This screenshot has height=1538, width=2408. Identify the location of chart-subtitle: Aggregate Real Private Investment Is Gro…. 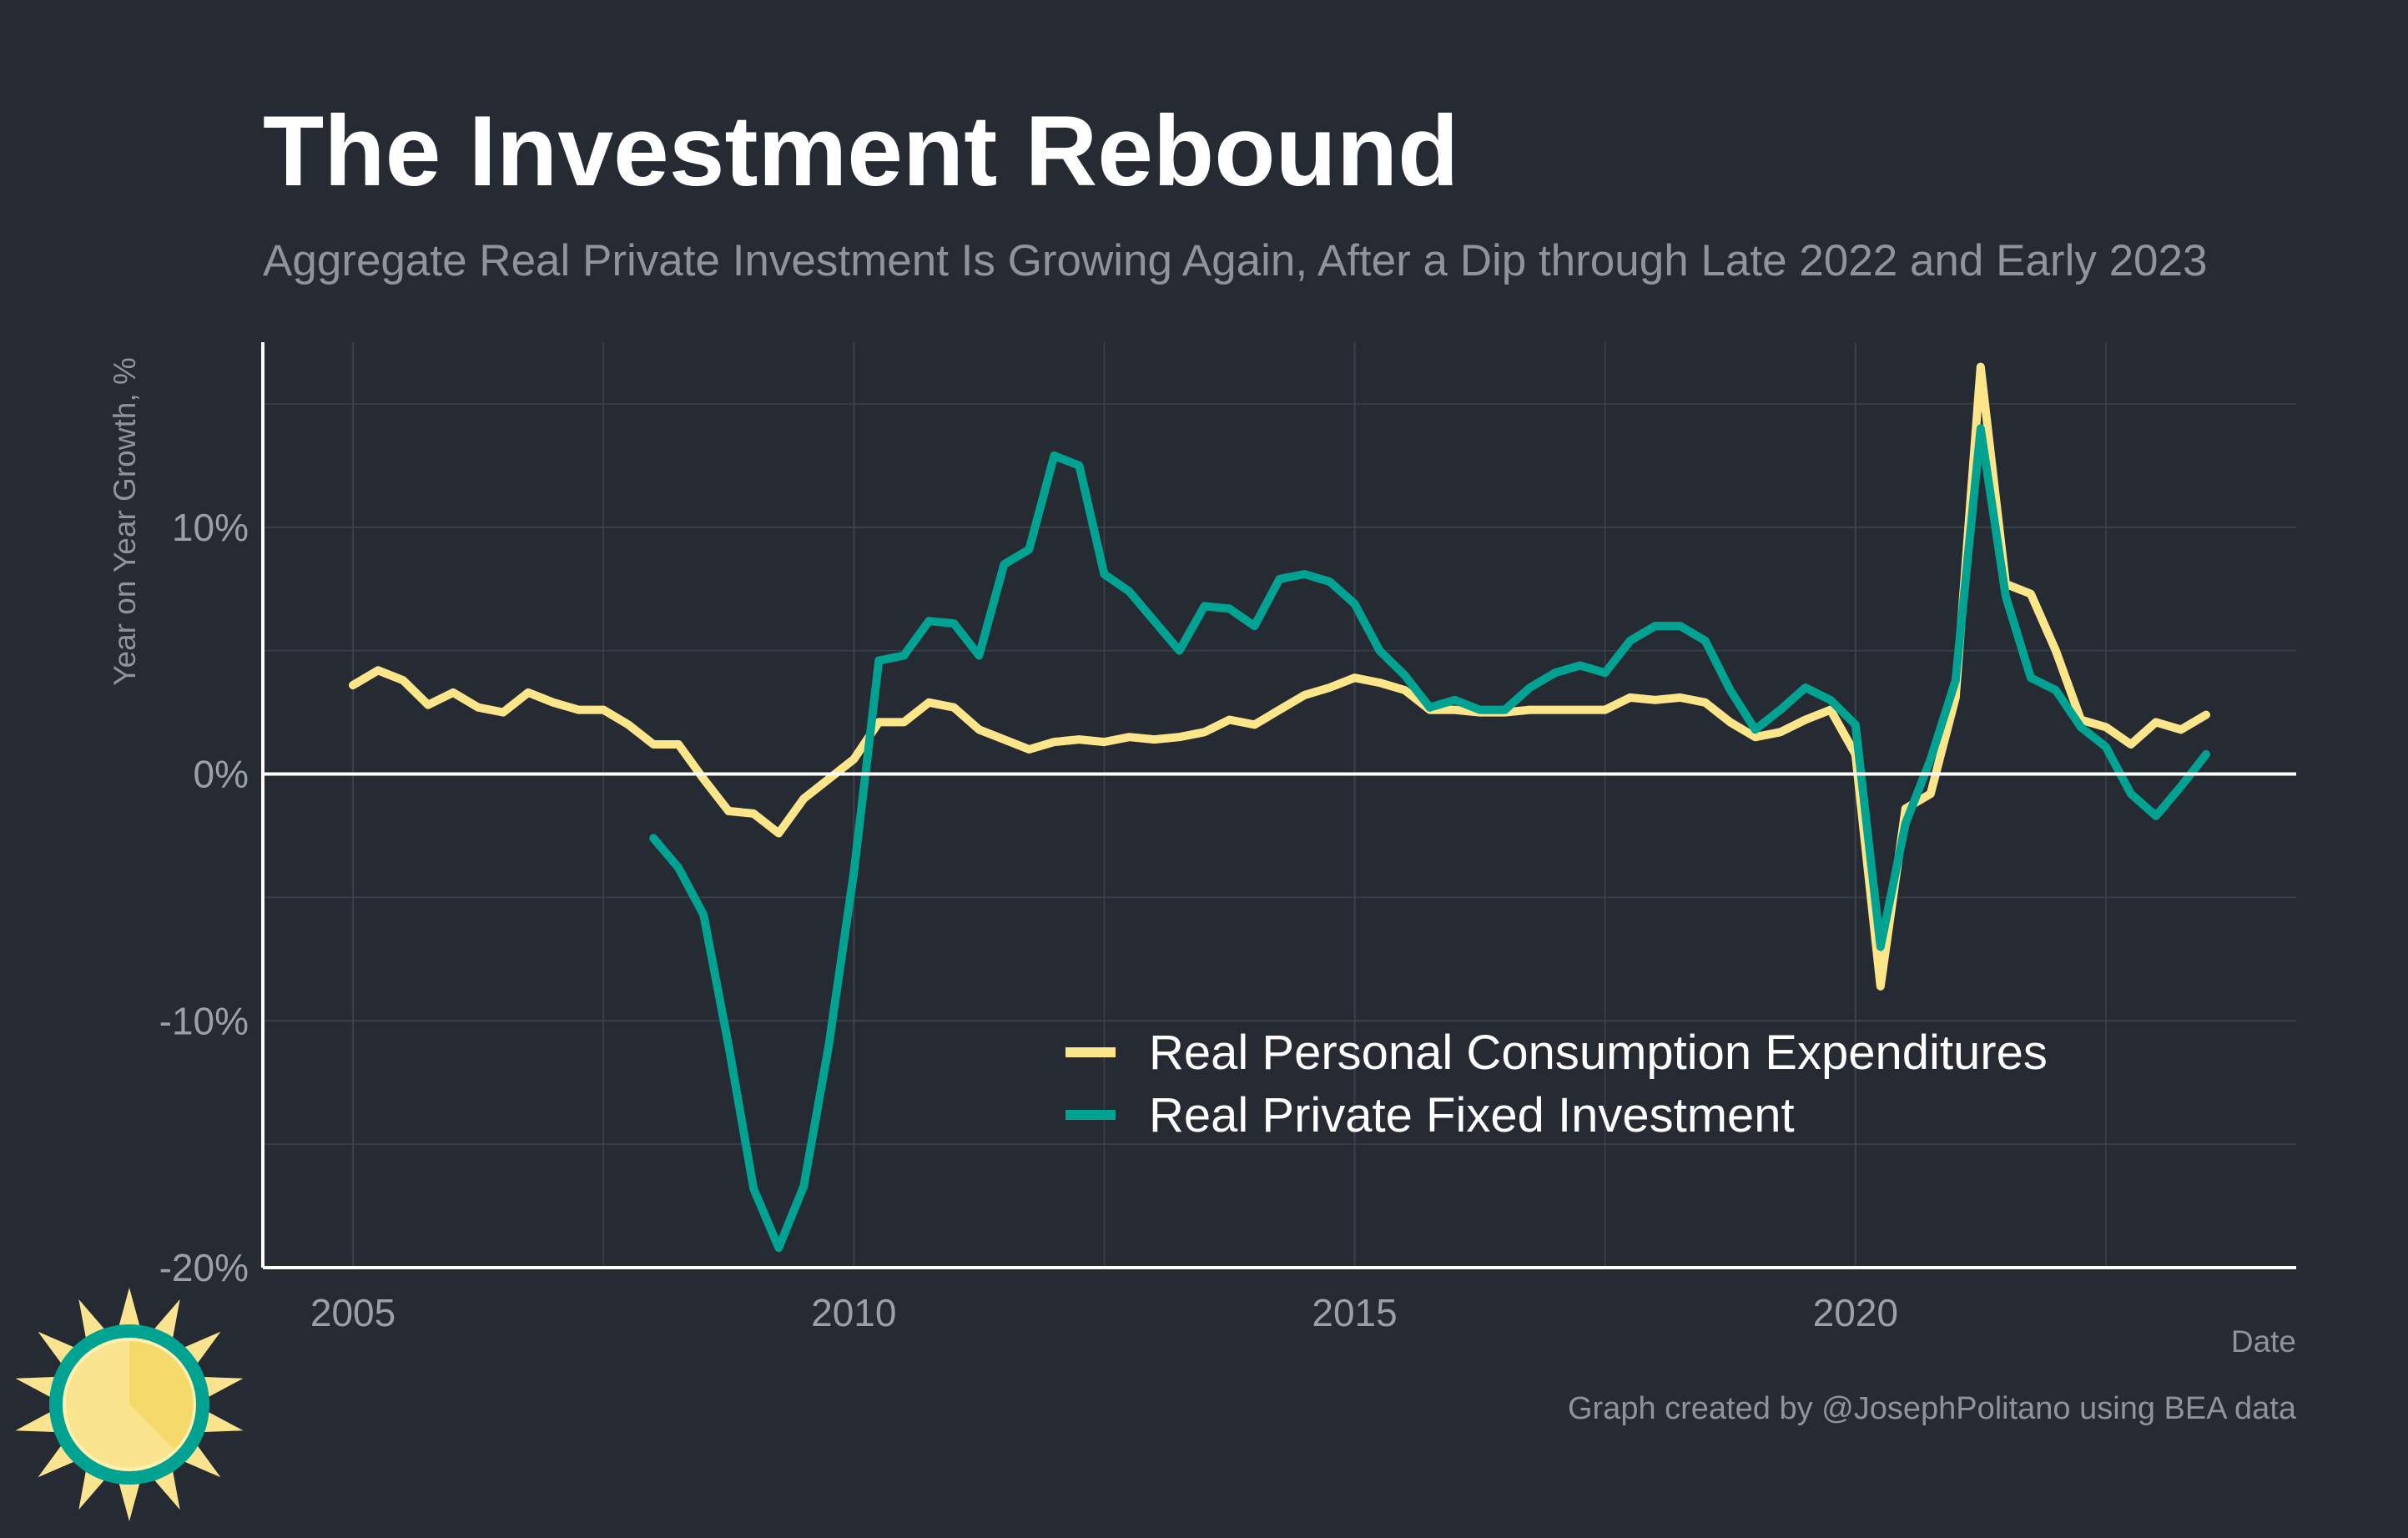
(1235, 260).